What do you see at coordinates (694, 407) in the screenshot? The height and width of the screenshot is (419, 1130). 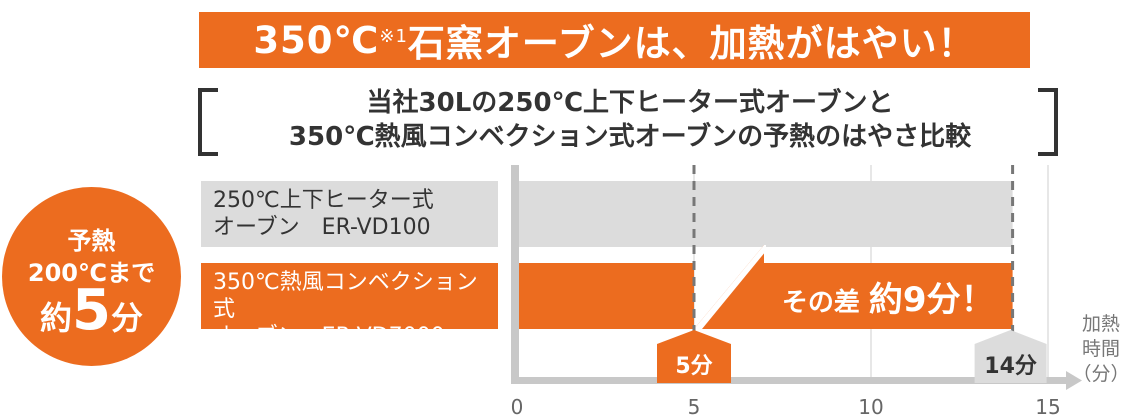 I see `x-tick-label-1: 5` at bounding box center [694, 407].